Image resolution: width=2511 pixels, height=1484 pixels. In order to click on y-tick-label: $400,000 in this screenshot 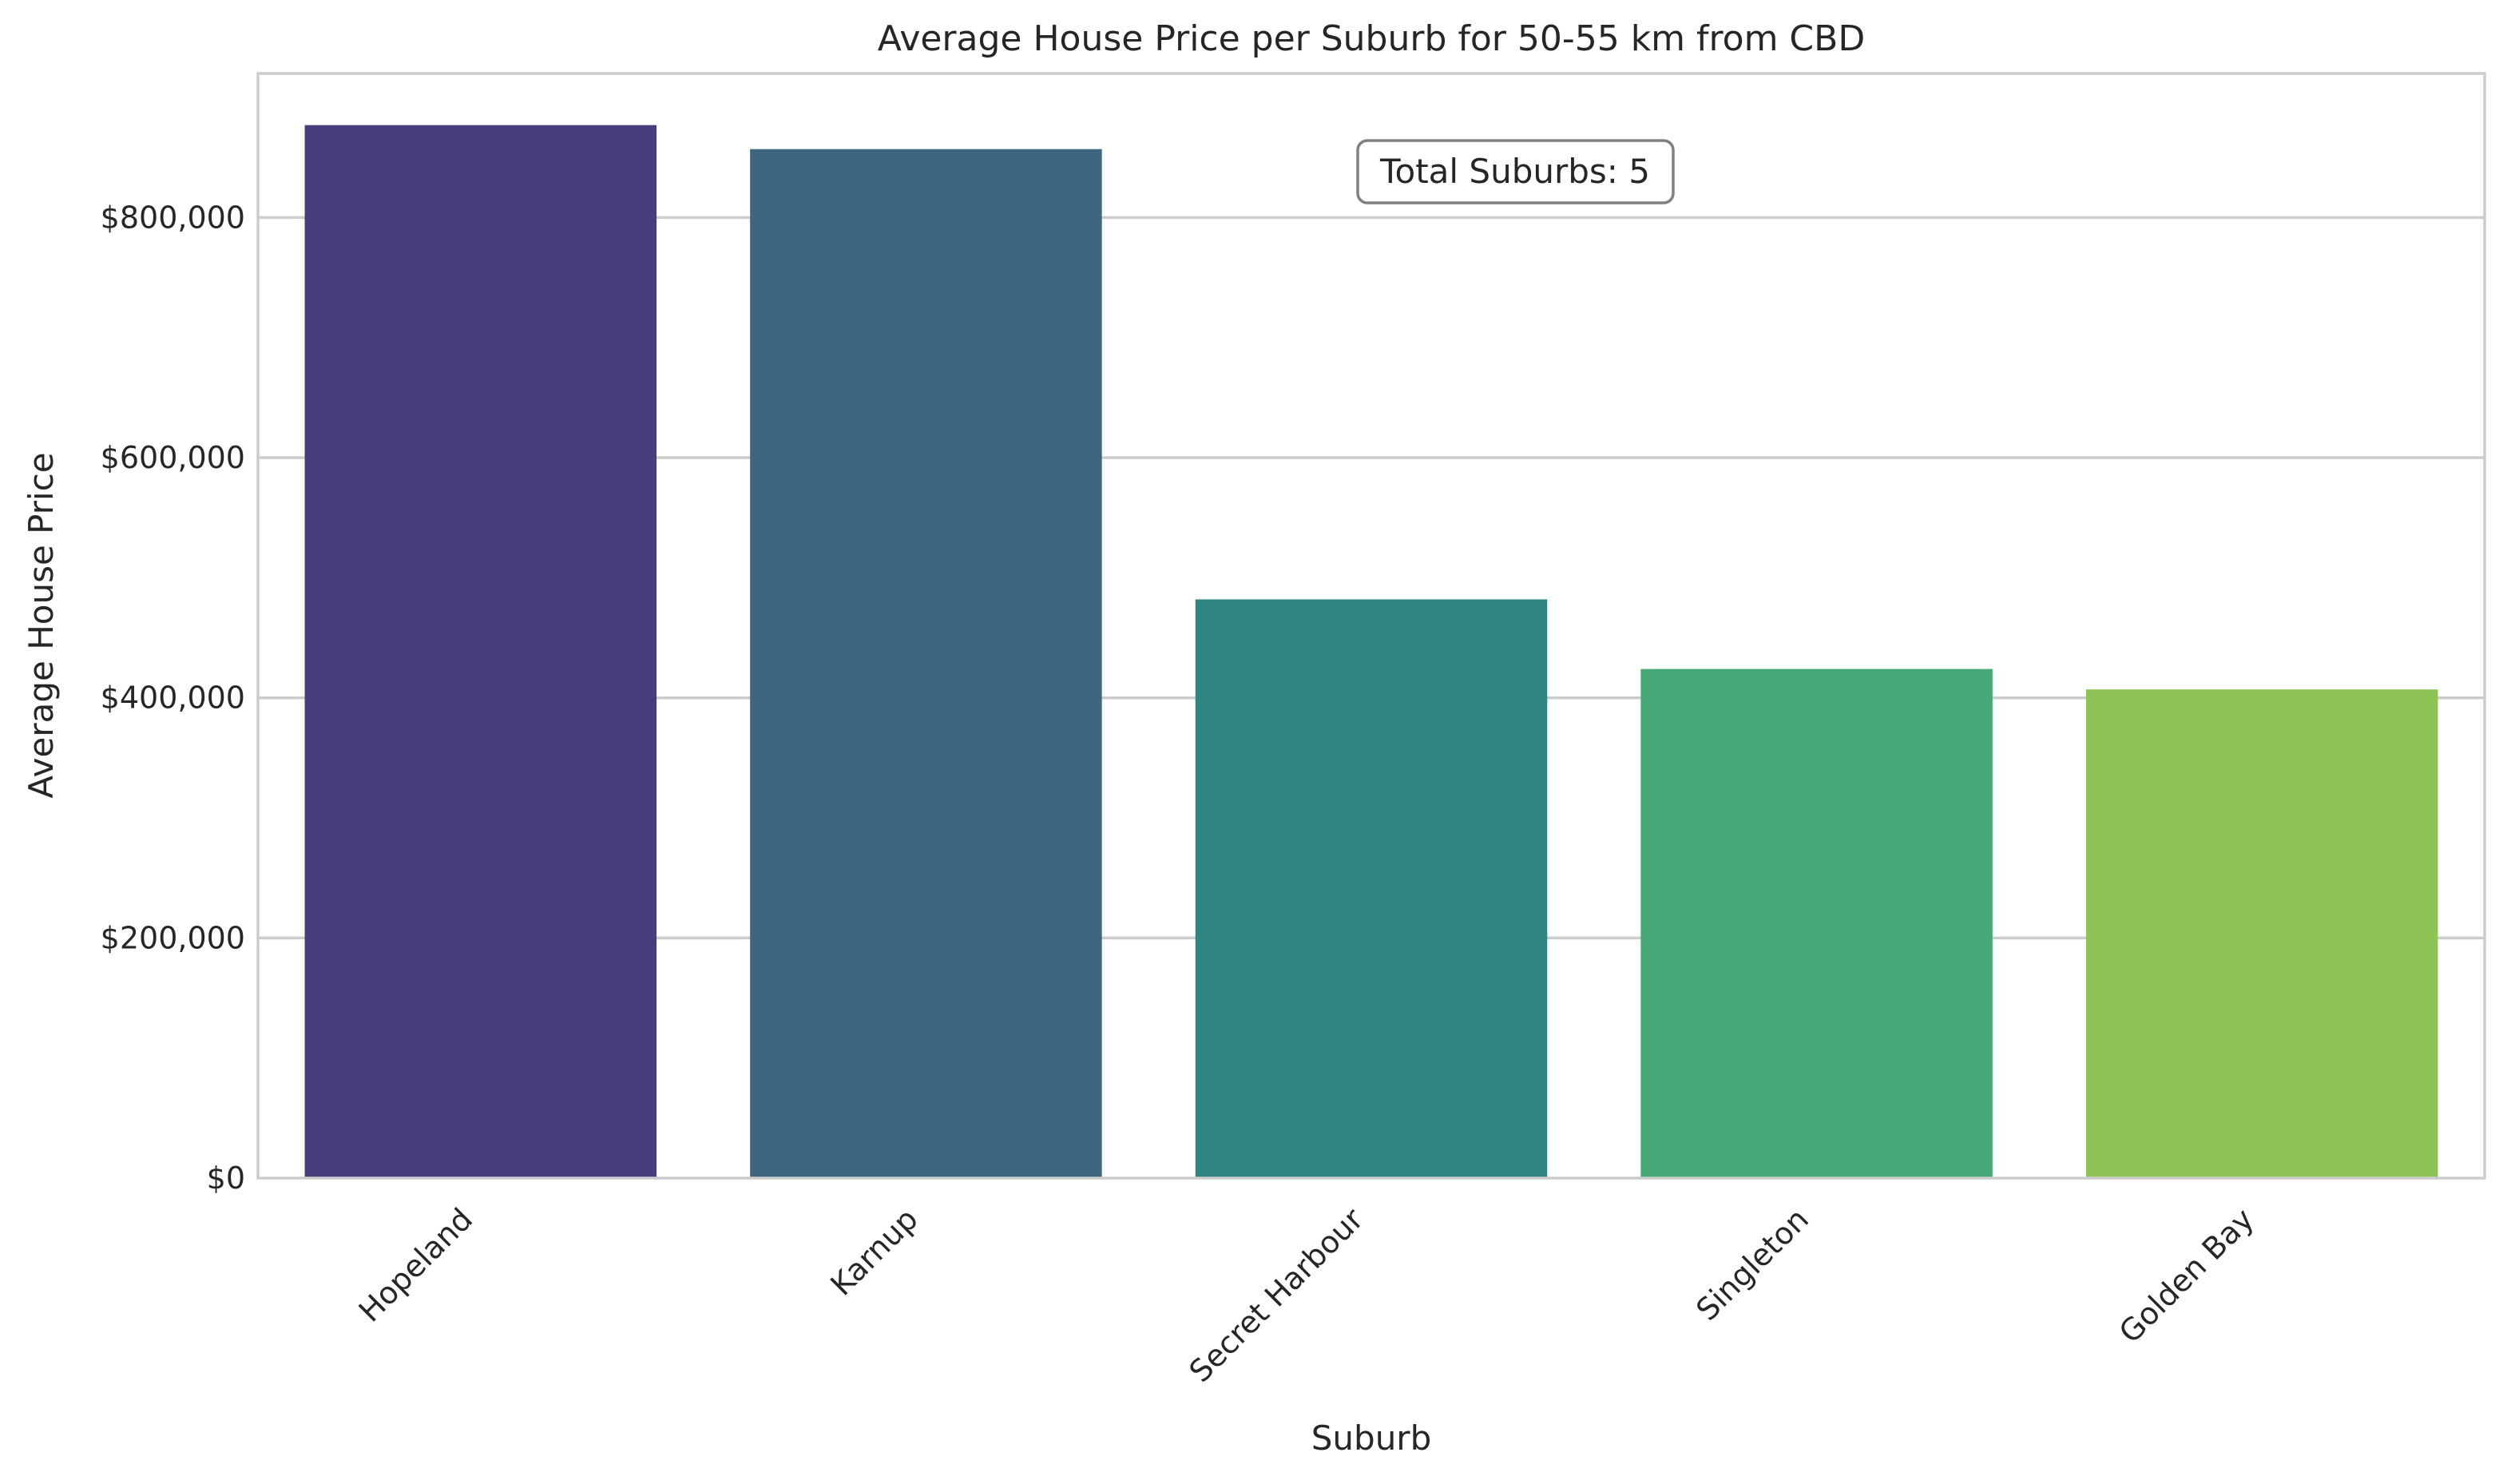, I will do `click(173, 698)`.